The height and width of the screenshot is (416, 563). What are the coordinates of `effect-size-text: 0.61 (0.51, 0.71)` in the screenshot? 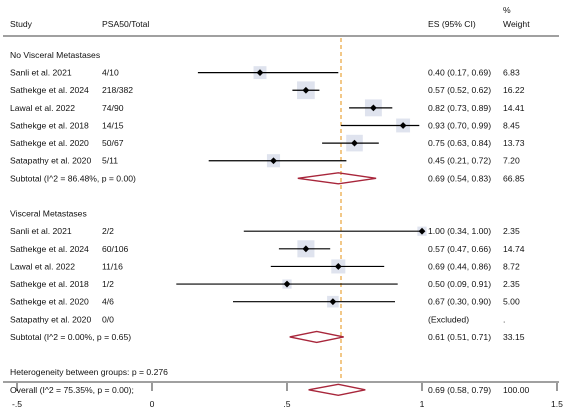 It's located at (459, 337).